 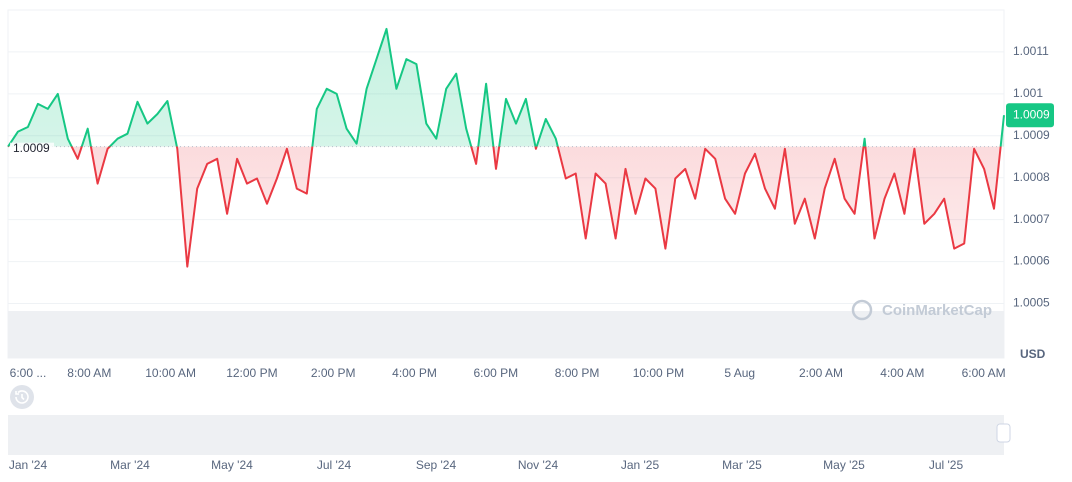 I want to click on history-icon, so click(x=22, y=397).